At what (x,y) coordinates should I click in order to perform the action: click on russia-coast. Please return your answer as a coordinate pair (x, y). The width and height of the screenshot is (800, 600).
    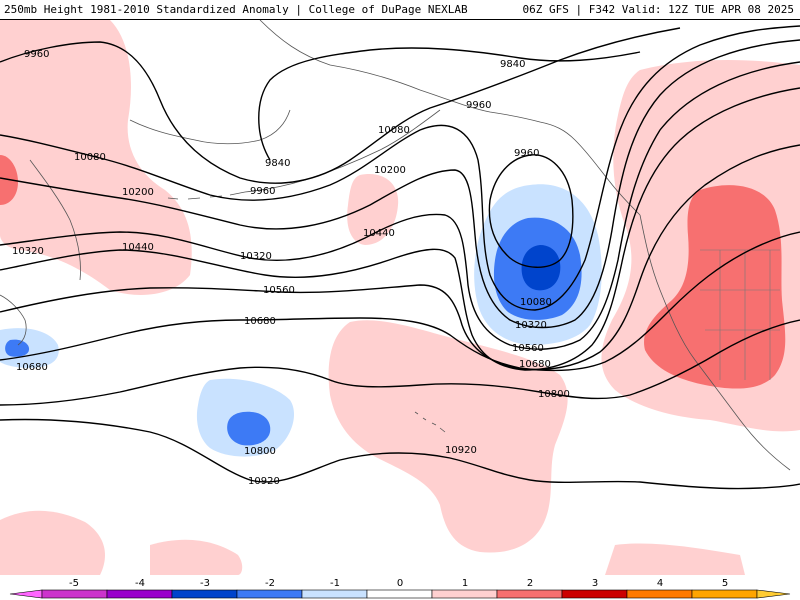
    Looking at the image, I should click on (210, 127).